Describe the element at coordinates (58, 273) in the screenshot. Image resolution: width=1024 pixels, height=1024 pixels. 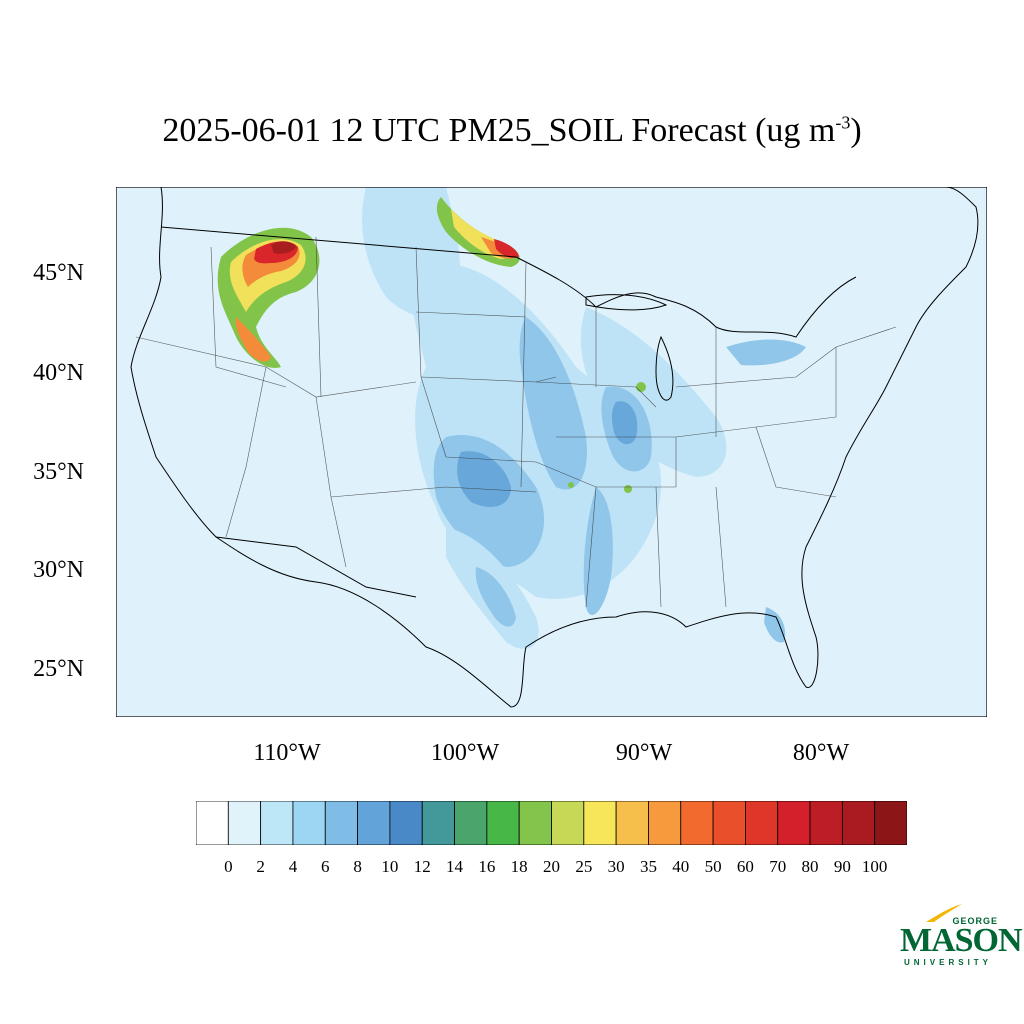
I see `lat-label-45: 45°N` at that location.